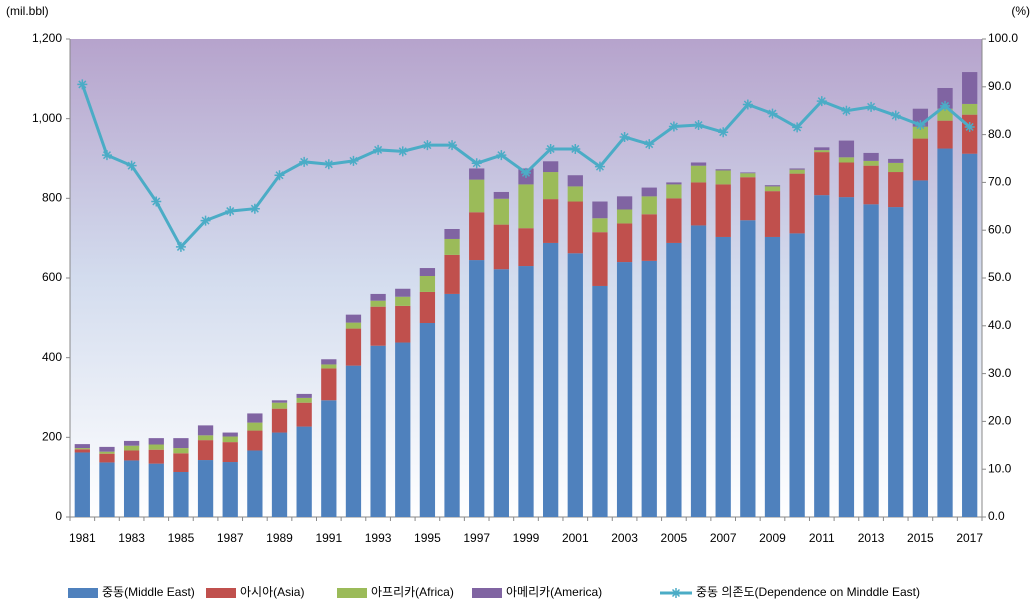 Image resolution: width=1036 pixels, height=605 pixels. I want to click on x-tick-label: 2007, so click(723, 538).